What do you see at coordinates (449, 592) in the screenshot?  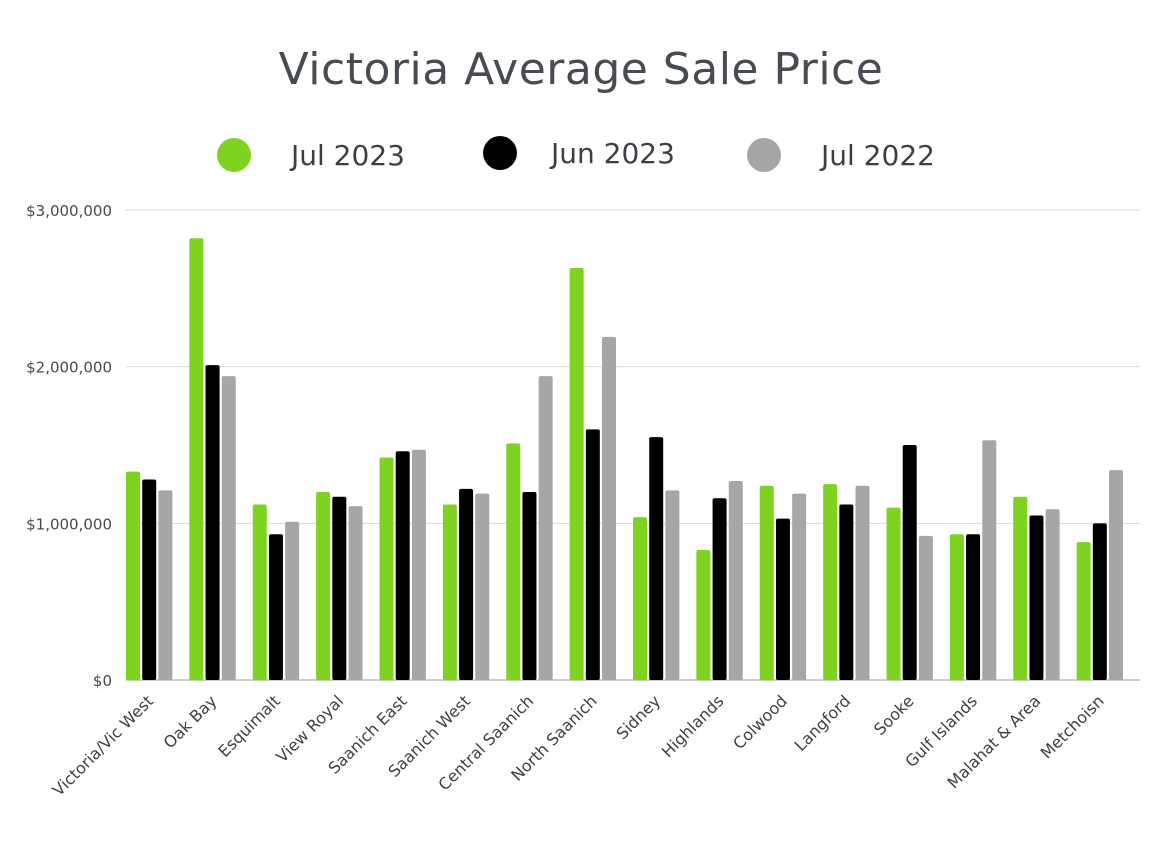 I see `bar-saanich-west-jul-2023` at bounding box center [449, 592].